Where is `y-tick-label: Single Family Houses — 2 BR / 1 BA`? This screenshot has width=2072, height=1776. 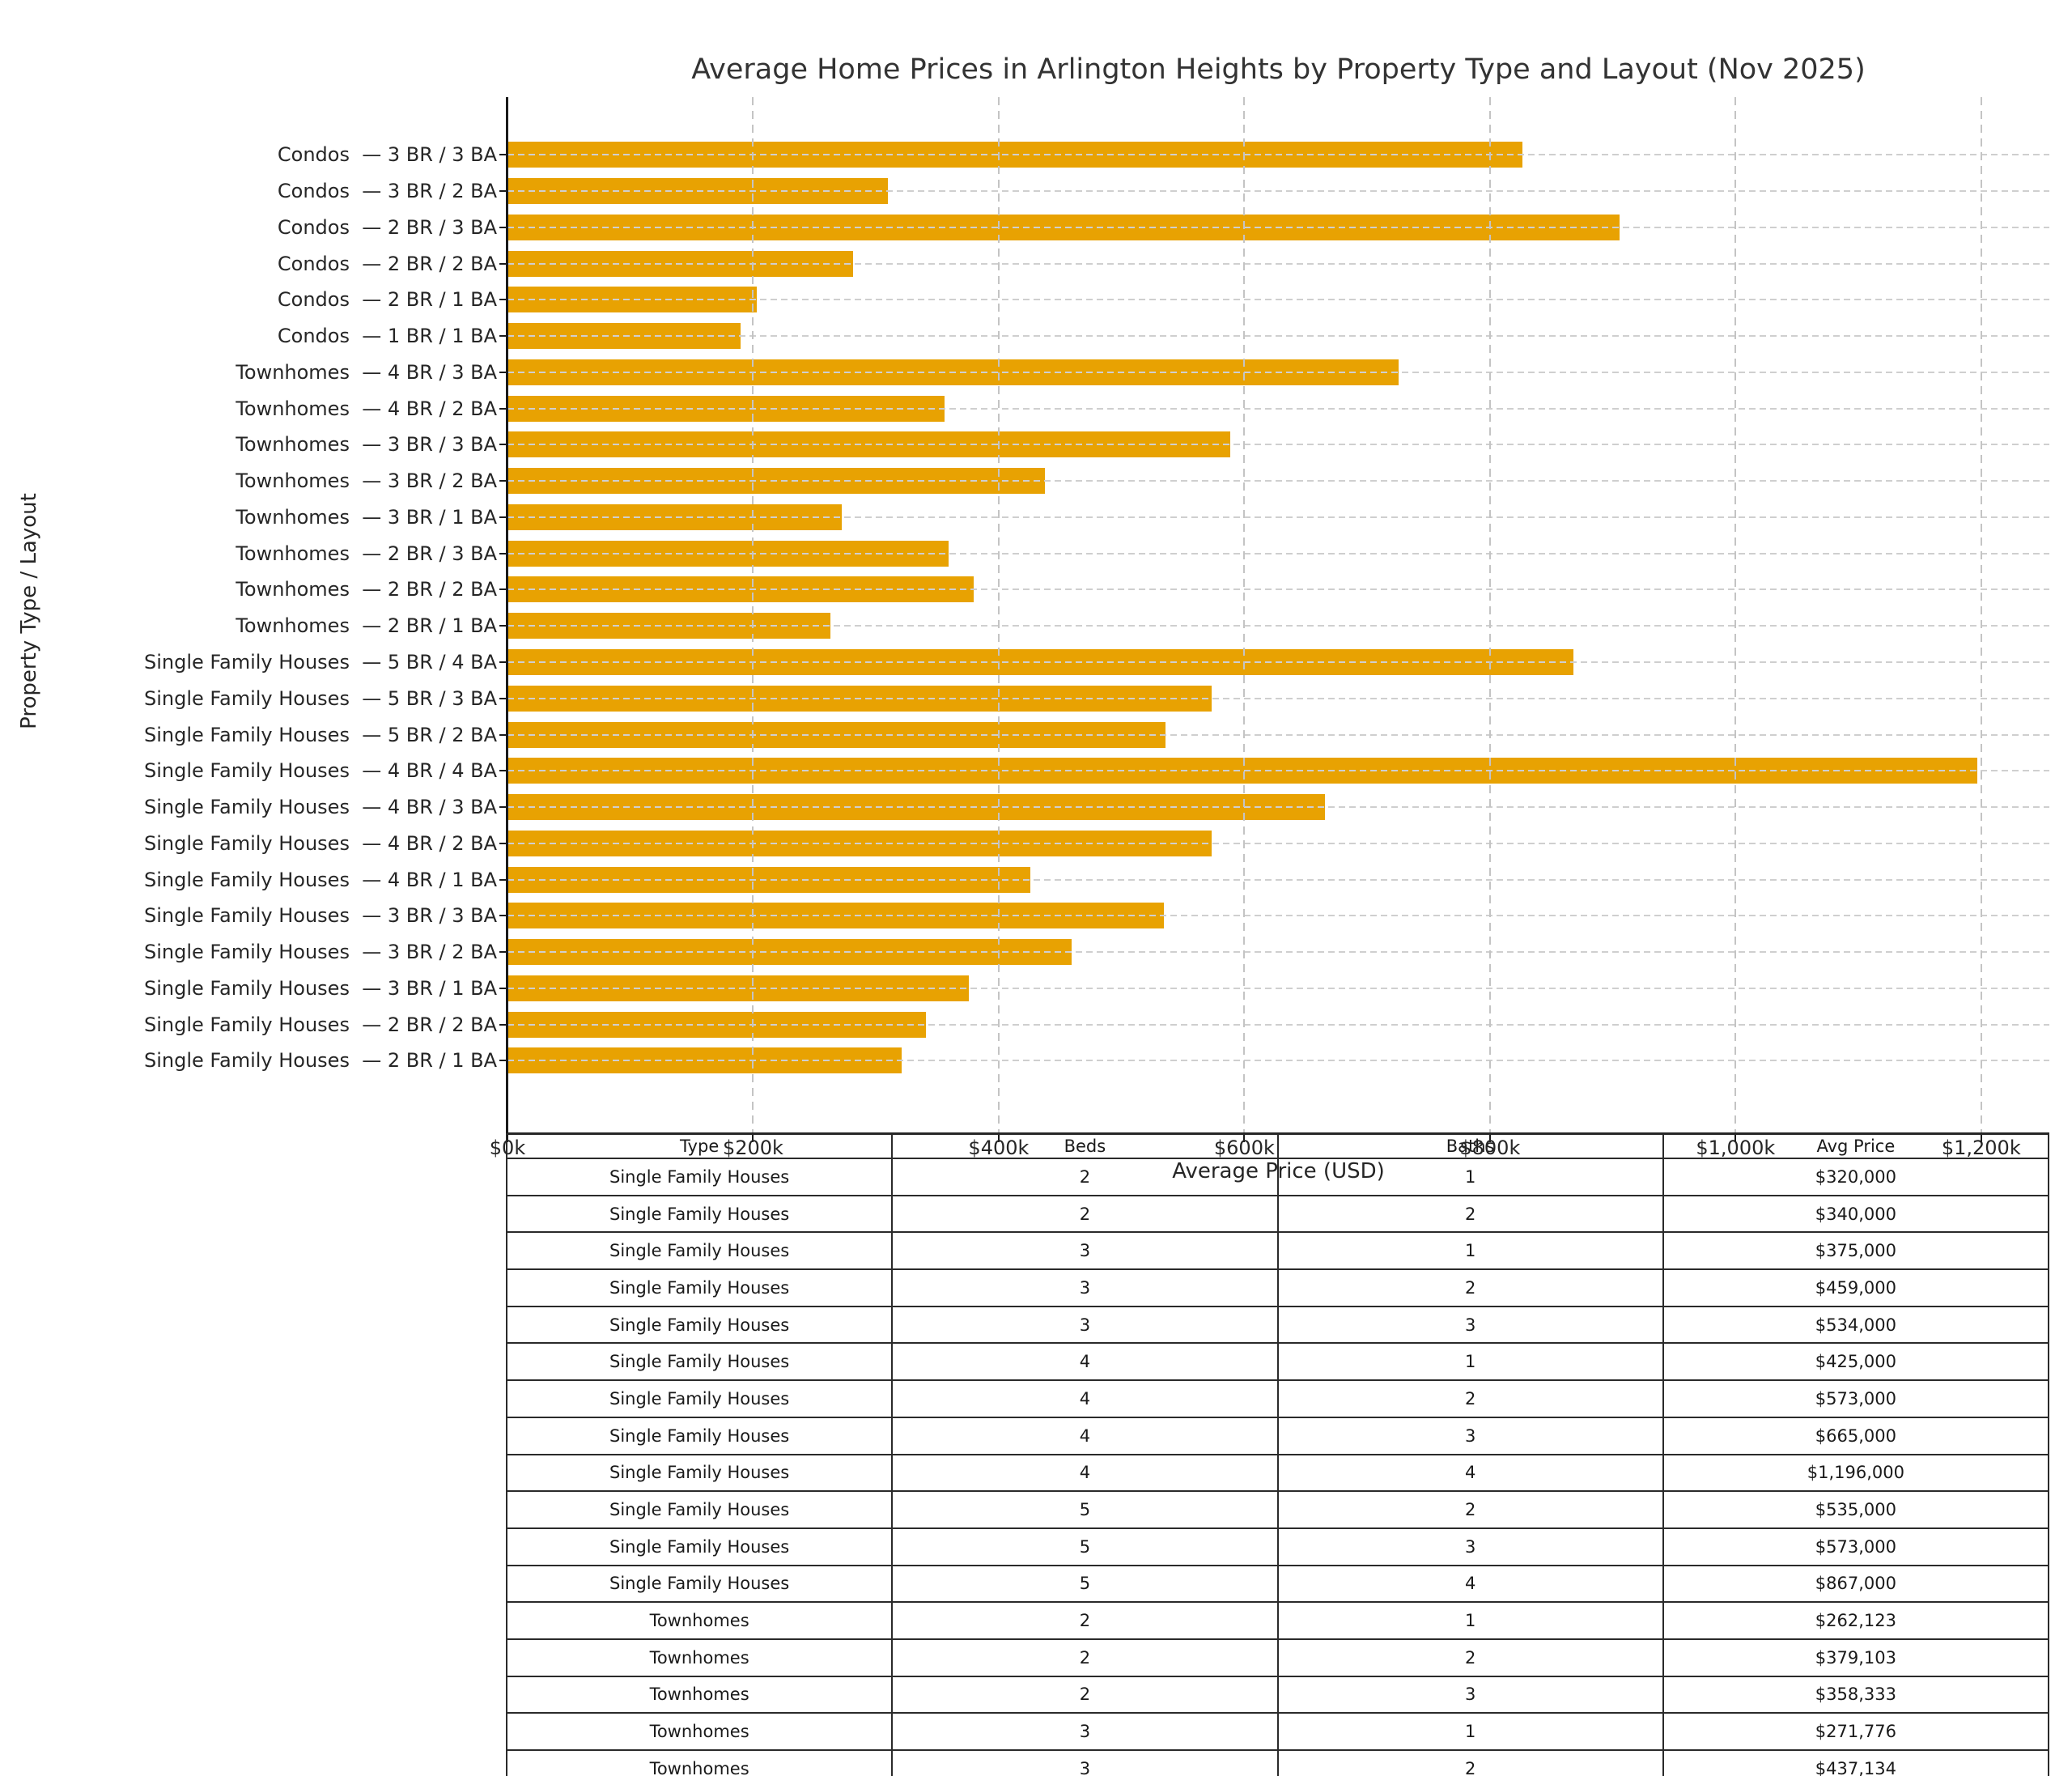
y-tick-label: Single Family Houses — 2 BR / 1 BA is located at coordinates (320, 1061).